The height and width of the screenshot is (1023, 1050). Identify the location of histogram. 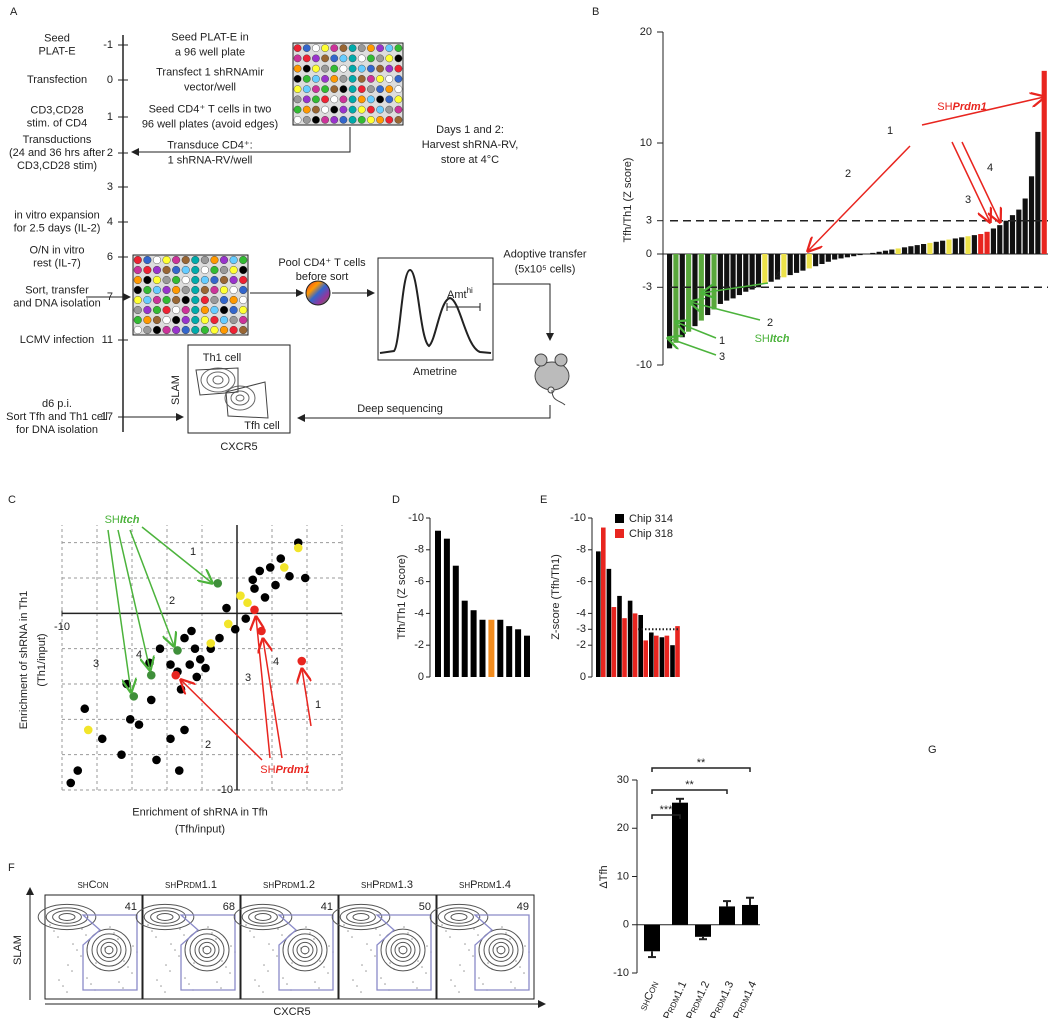
(435, 311).